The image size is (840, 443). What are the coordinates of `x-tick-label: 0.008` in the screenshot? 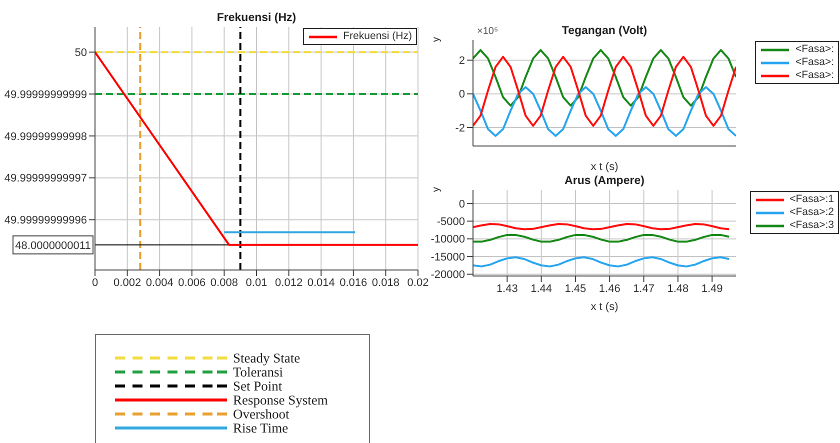 It's located at (224, 282).